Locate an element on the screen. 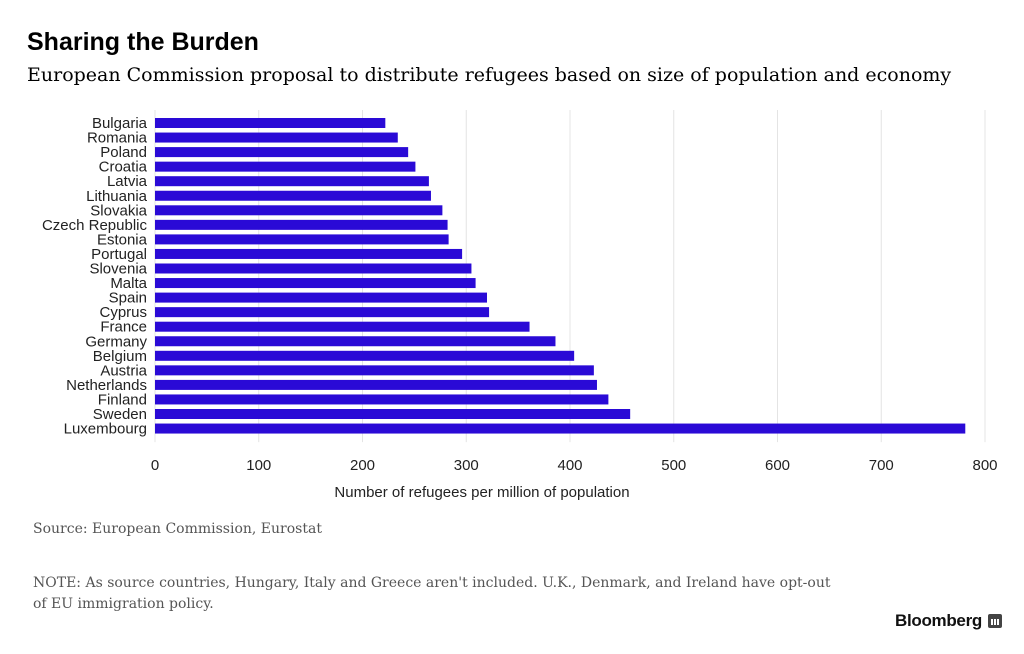 Image resolution: width=1024 pixels, height=654 pixels. x-tick-label: 200 is located at coordinates (362, 465).